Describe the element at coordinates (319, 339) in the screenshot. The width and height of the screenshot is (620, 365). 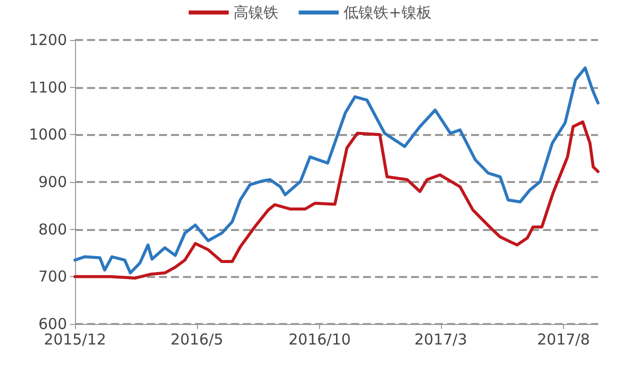
I see `x-tick-label: 2016/10` at that location.